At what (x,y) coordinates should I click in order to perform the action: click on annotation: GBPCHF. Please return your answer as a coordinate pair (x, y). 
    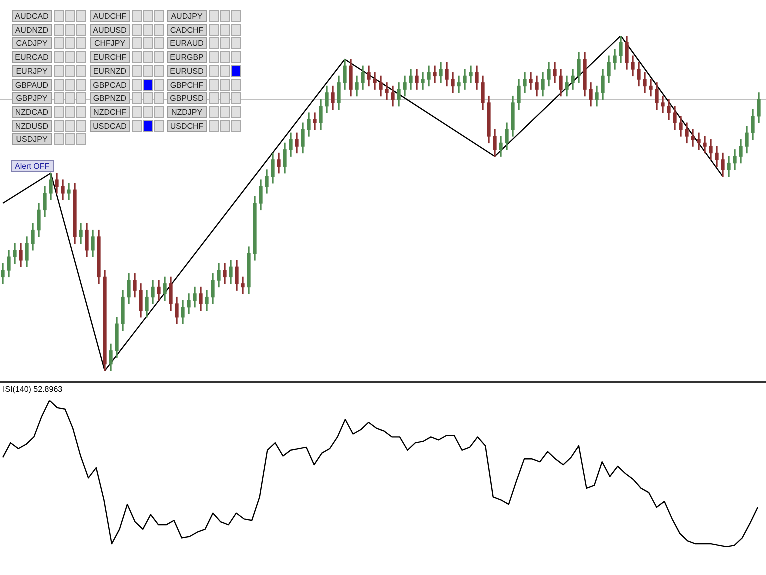
    Looking at the image, I should click on (187, 84).